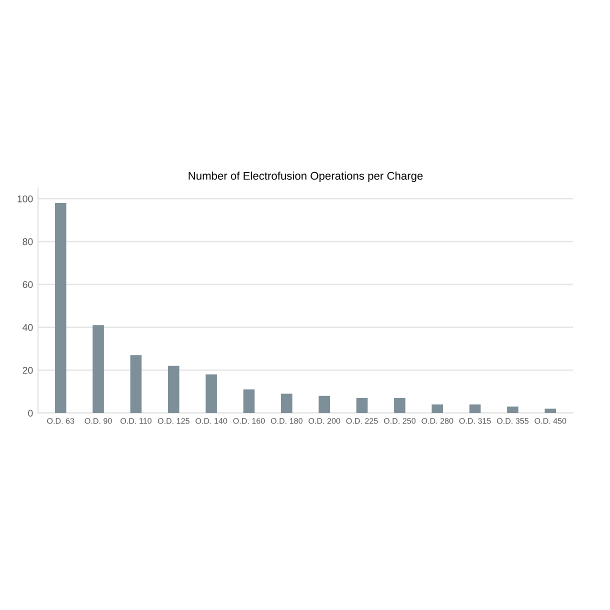 The height and width of the screenshot is (610, 610). I want to click on x-tick-label: O.D. 63, so click(60, 421).